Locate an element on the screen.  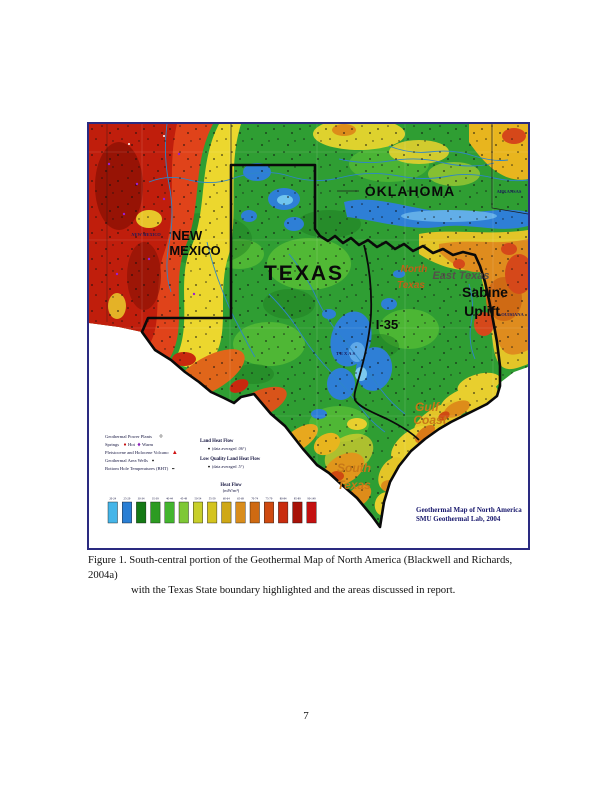
scale-label: 60-64 is located at coordinates (226, 499).